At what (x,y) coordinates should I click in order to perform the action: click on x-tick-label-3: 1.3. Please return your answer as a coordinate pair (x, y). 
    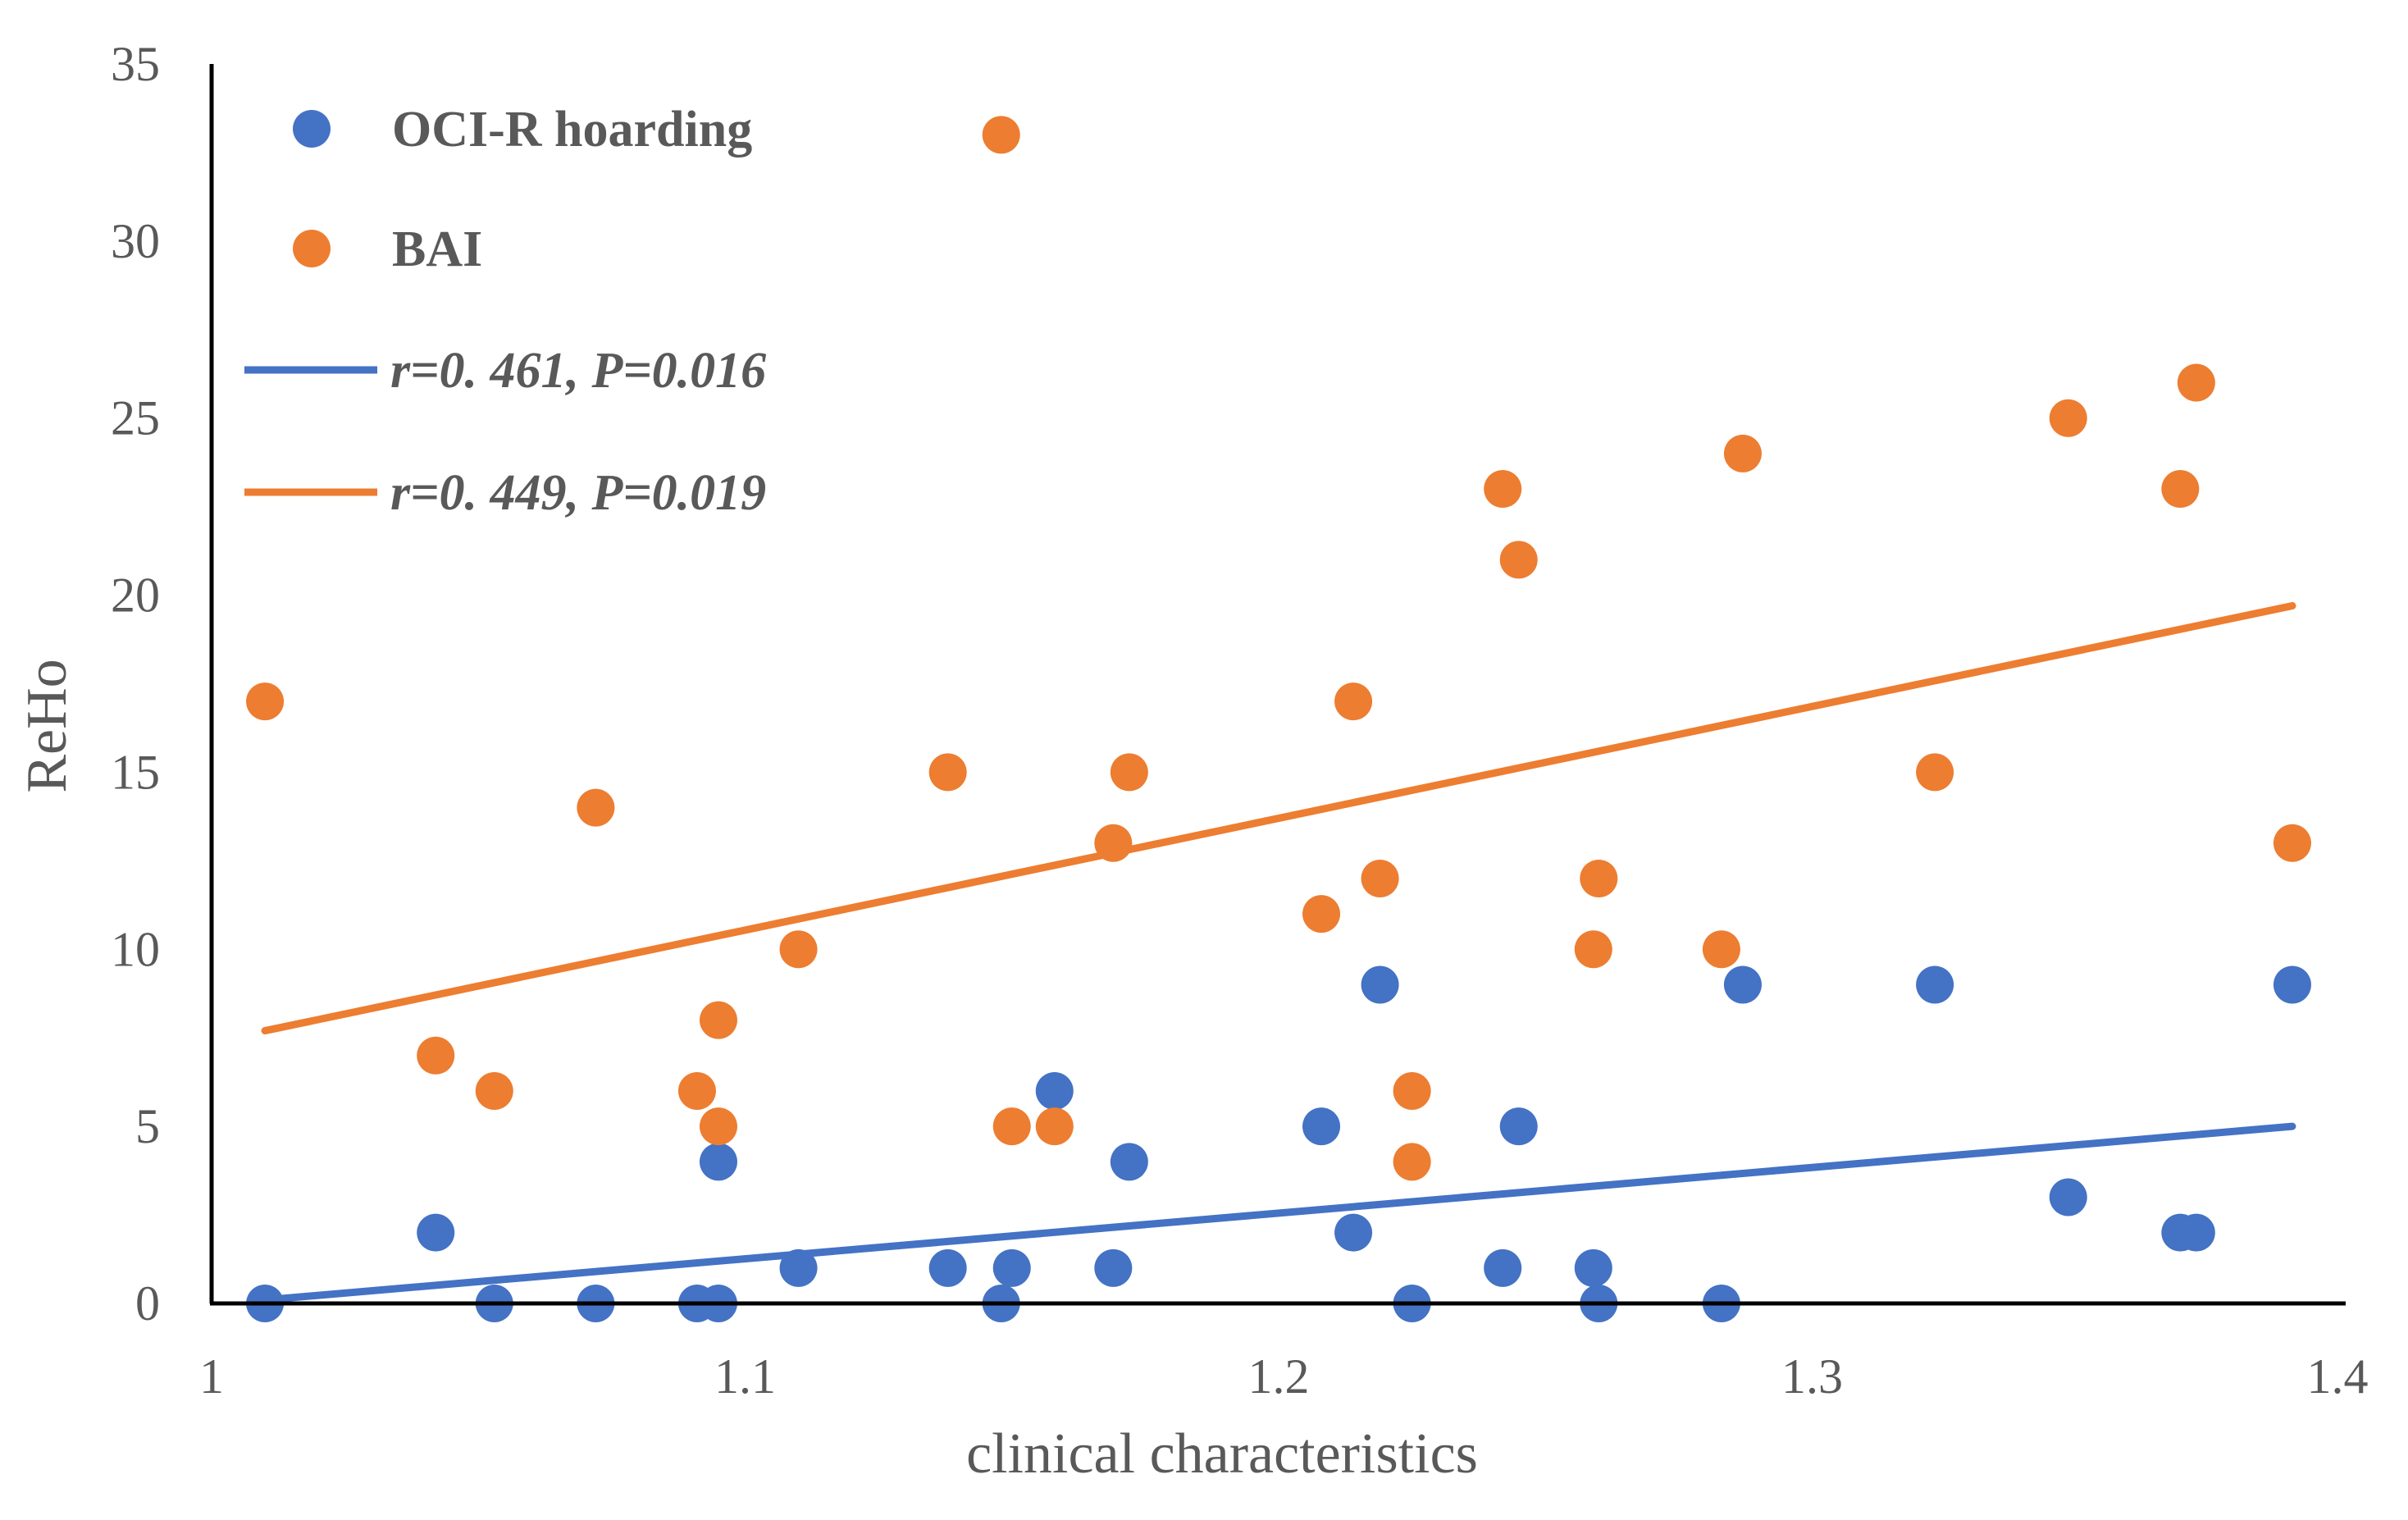
    Looking at the image, I should click on (1812, 1377).